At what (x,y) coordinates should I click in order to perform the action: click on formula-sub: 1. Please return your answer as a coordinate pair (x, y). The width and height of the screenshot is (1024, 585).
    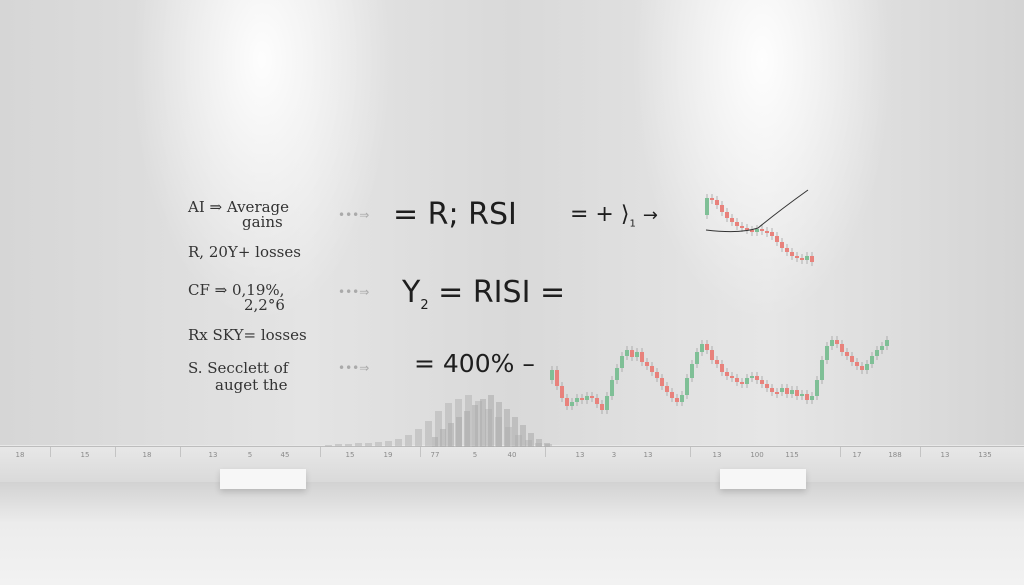
    Looking at the image, I should click on (632, 224).